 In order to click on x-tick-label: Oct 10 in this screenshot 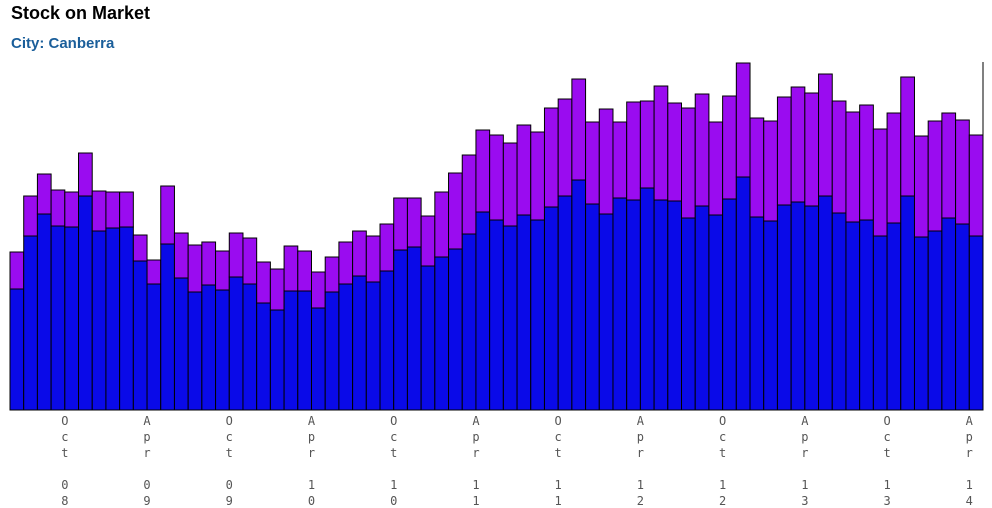, I will do `click(394, 461)`.